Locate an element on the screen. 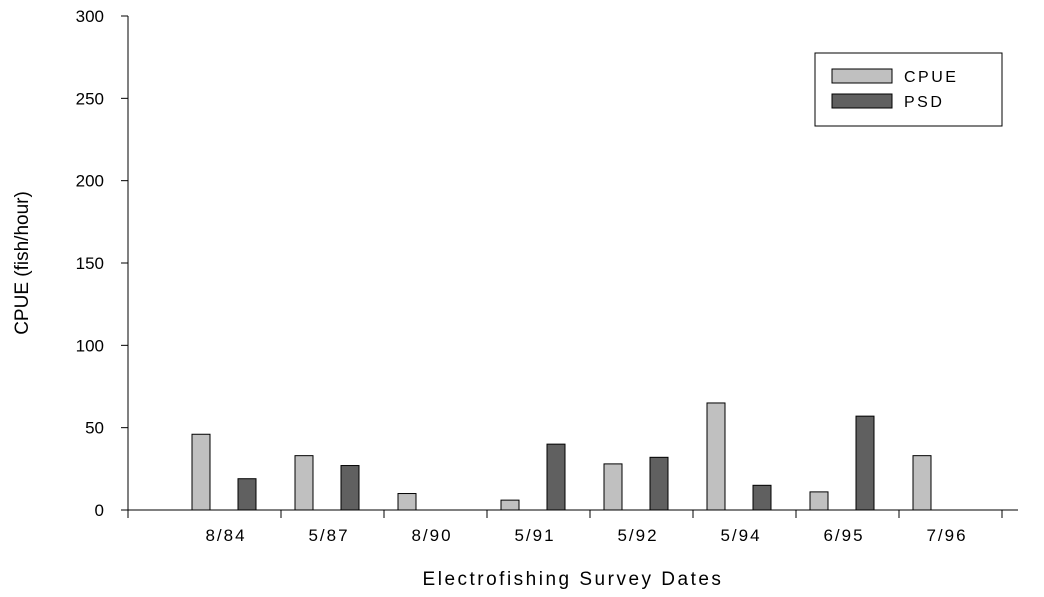 This screenshot has height=597, width=1044. bars is located at coordinates (561, 456).